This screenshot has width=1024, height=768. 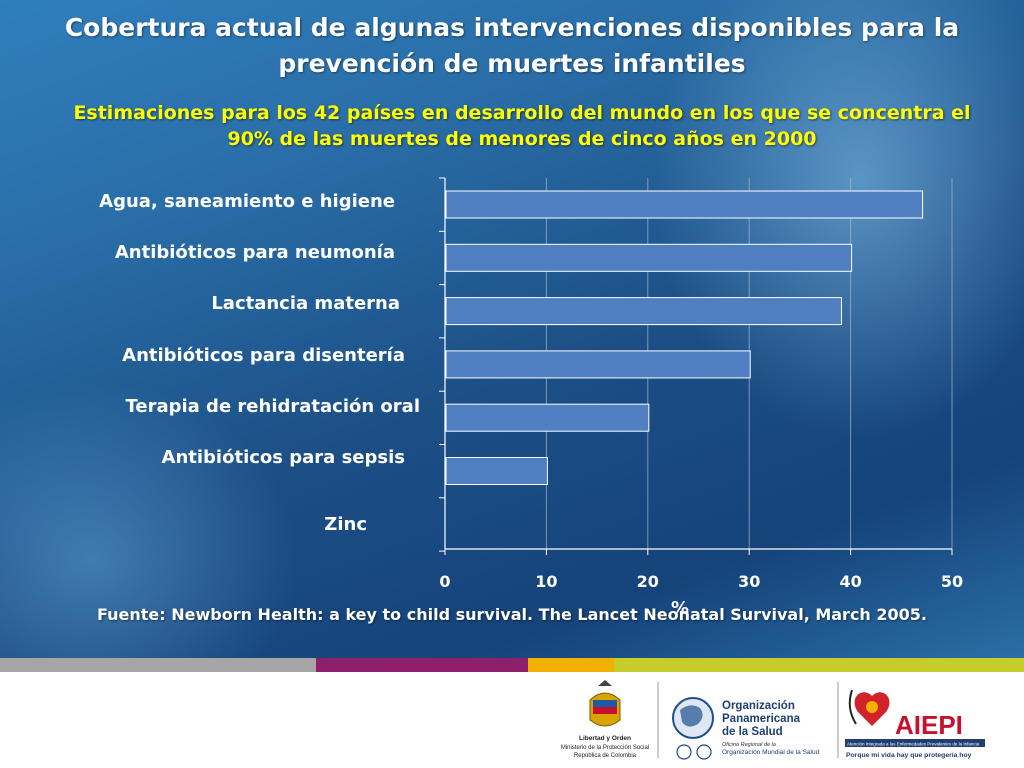 I want to click on colombia-text-1: Libertad y Orden, so click(x=605, y=738).